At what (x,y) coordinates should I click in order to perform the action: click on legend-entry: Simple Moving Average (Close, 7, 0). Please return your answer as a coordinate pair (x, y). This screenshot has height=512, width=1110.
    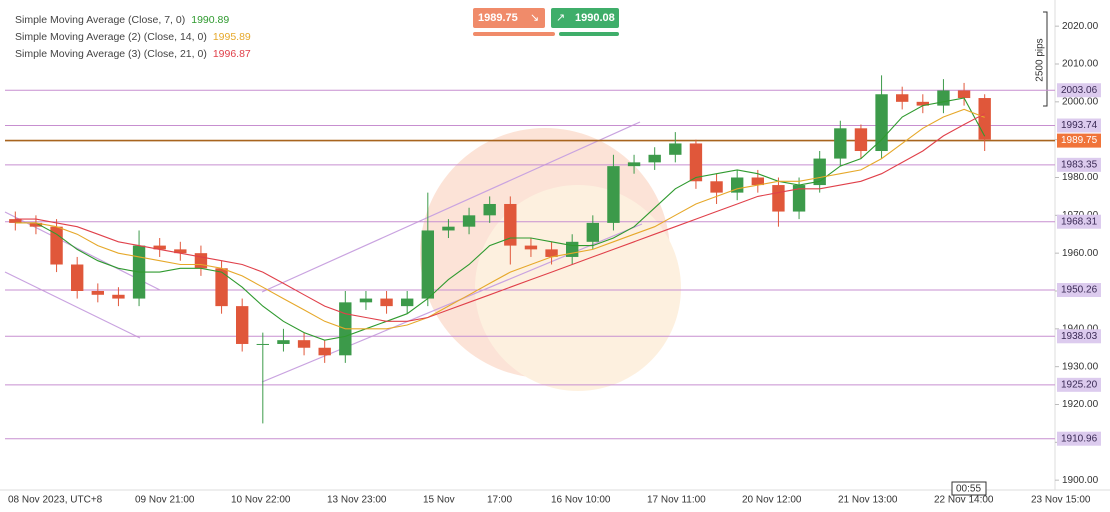
    Looking at the image, I should click on (100, 20).